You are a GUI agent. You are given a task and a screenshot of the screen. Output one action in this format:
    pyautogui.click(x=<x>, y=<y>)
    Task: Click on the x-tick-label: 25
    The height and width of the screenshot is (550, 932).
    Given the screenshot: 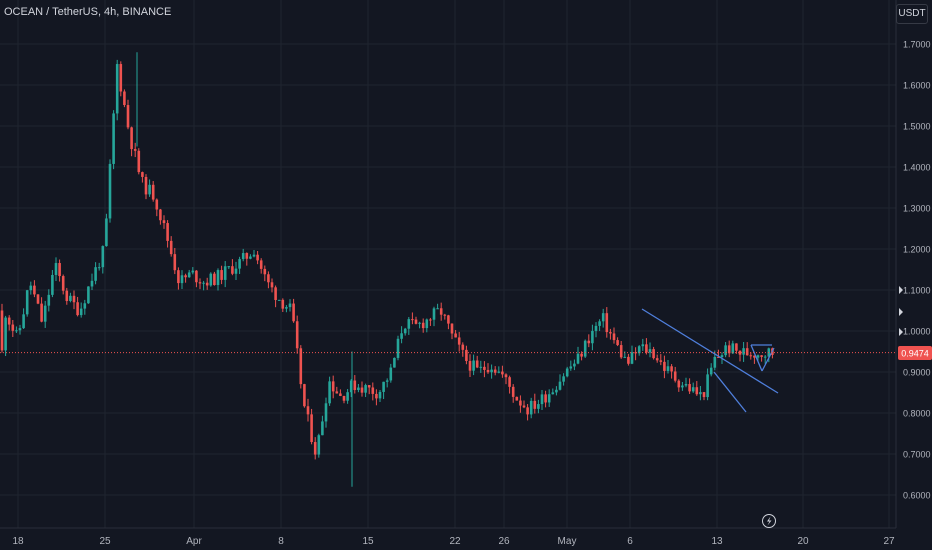 What is the action you would take?
    pyautogui.click(x=105, y=541)
    